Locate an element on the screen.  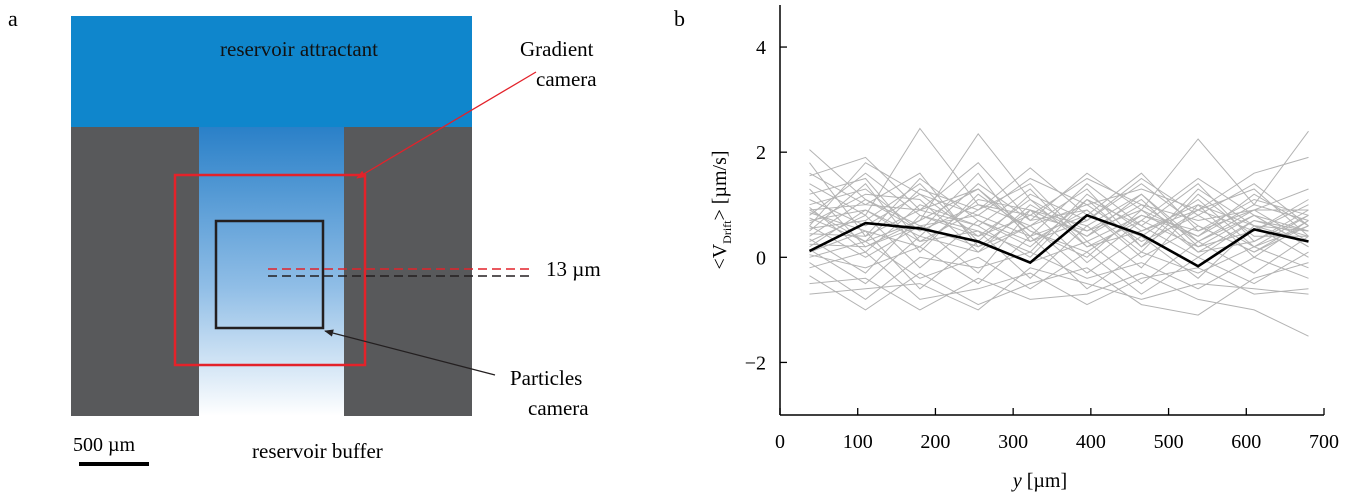
scale-bar-label: 500 µm is located at coordinates (104, 445).